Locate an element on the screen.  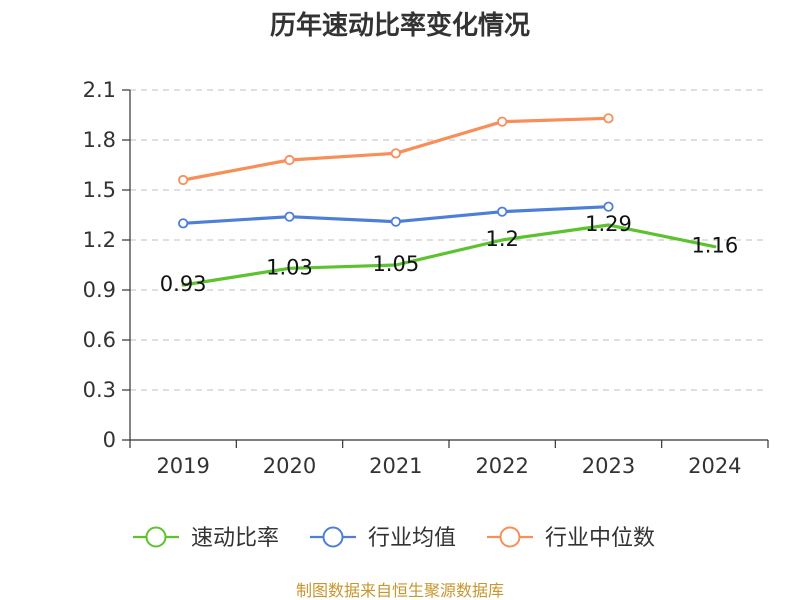
legend-item: 行业中位数 is located at coordinates (571, 538).